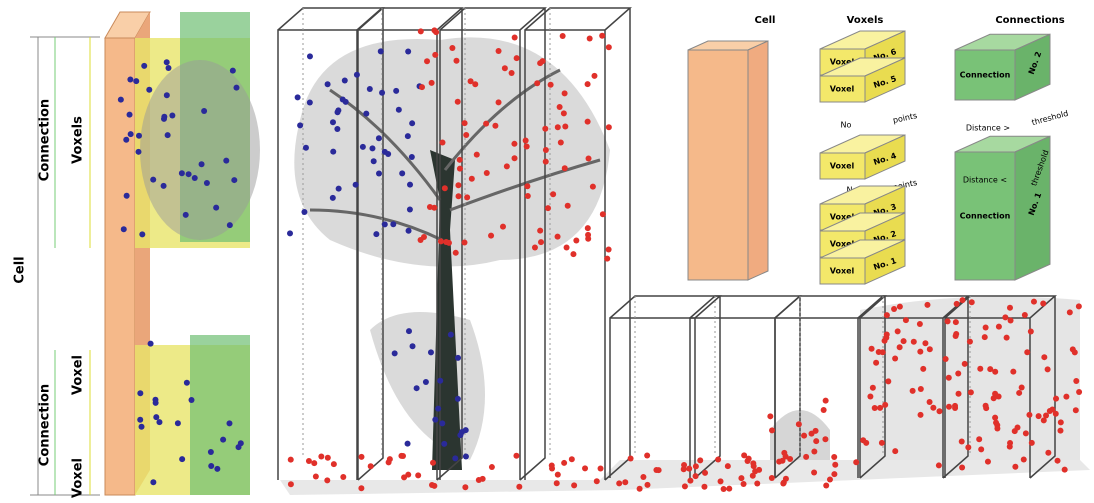  What do you see at coordinates (885, 80) in the screenshot?
I see `voxel-box` at bounding box center [885, 80].